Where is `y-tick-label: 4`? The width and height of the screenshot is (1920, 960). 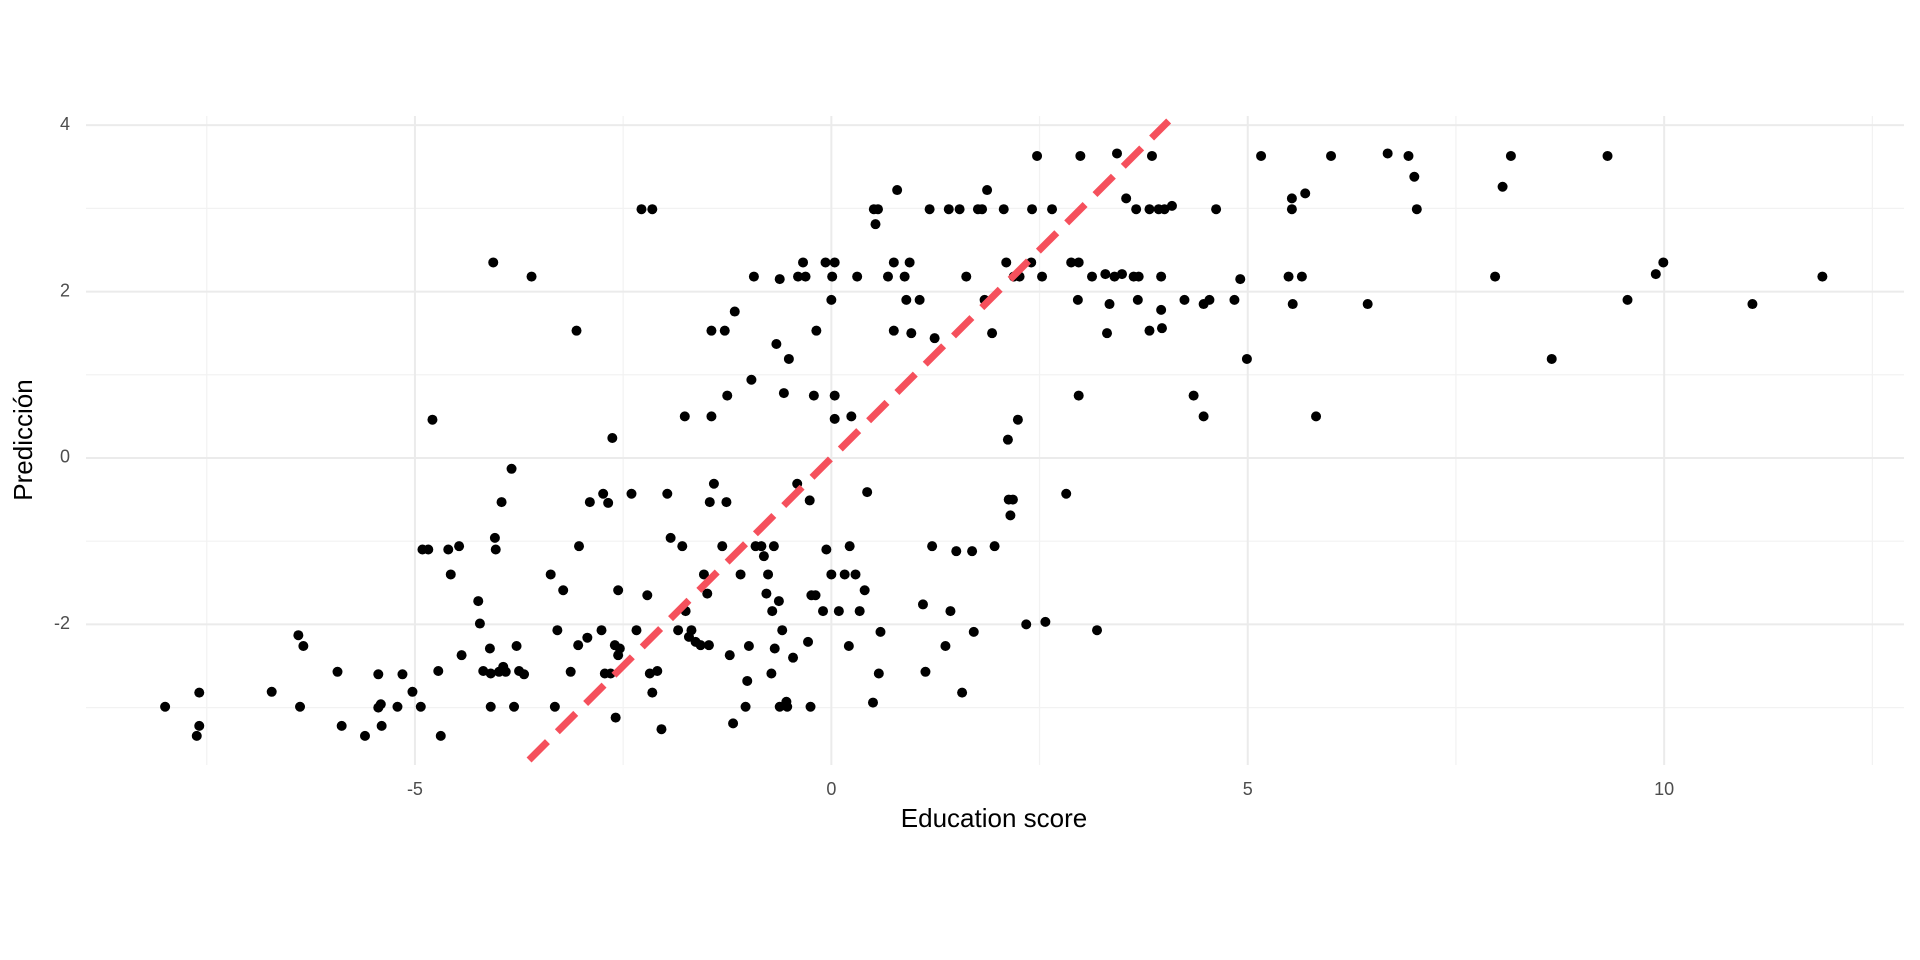
y-tick-label: 4 is located at coordinates (65, 124).